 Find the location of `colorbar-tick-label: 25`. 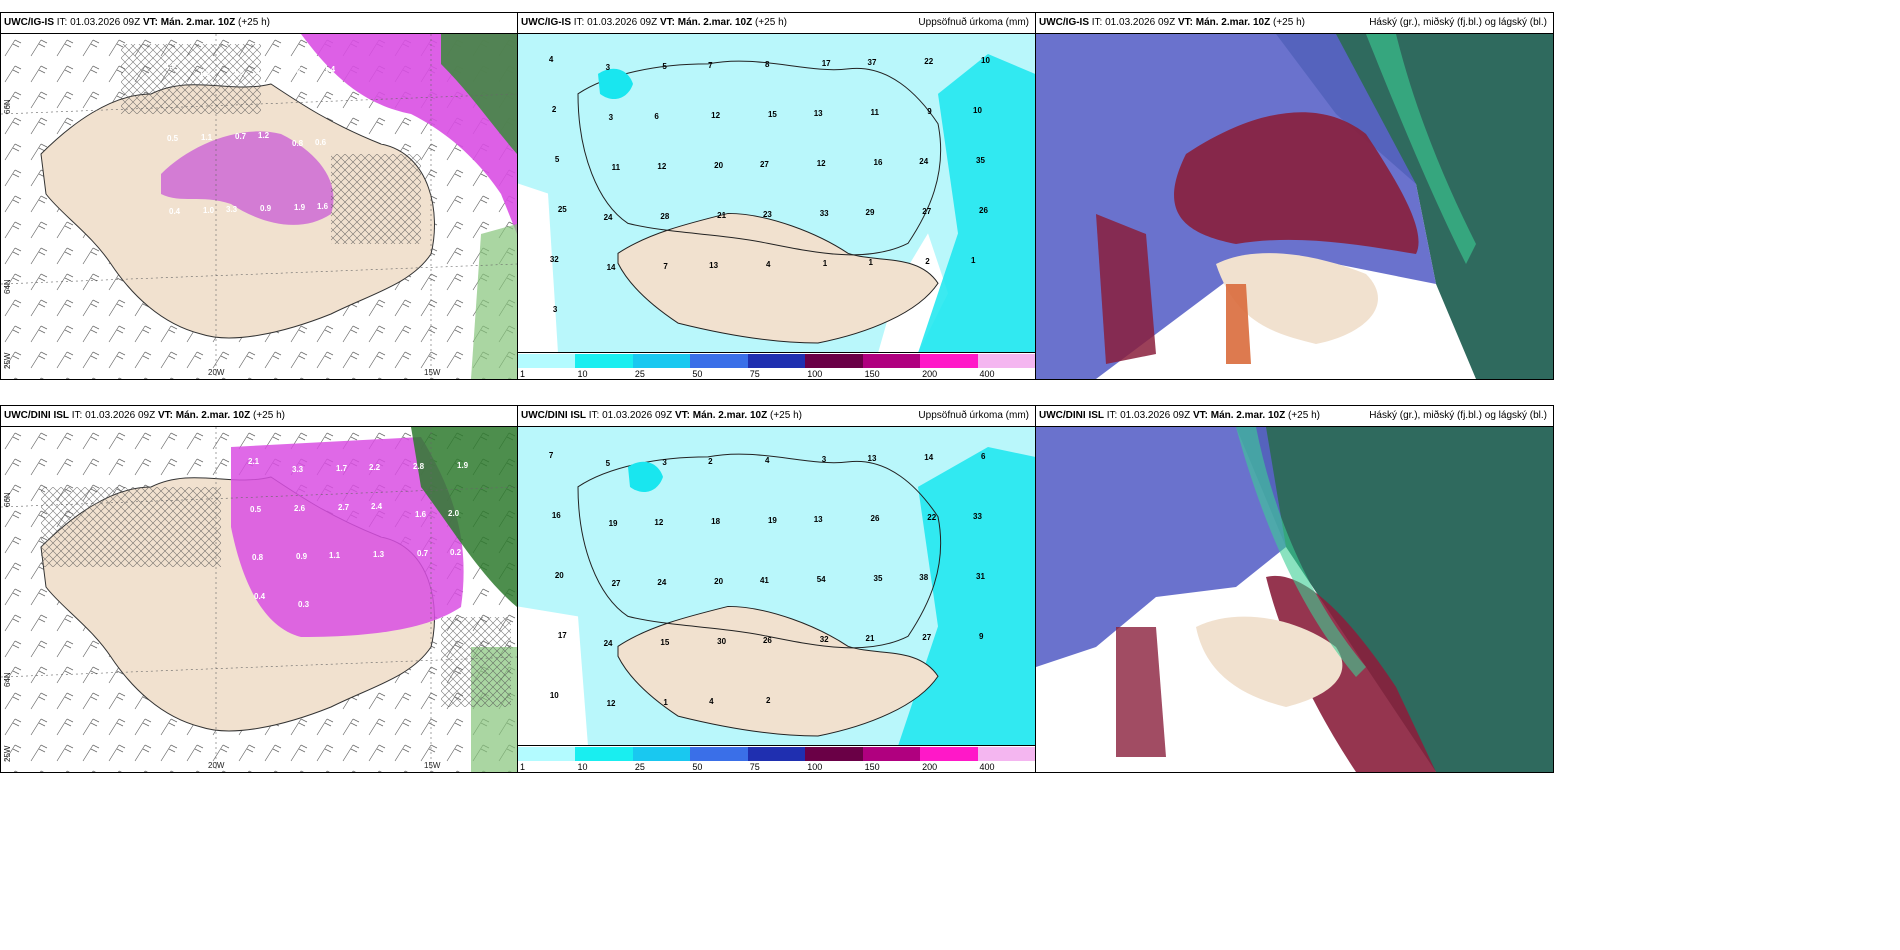

colorbar-tick-label: 25 is located at coordinates (639, 374).